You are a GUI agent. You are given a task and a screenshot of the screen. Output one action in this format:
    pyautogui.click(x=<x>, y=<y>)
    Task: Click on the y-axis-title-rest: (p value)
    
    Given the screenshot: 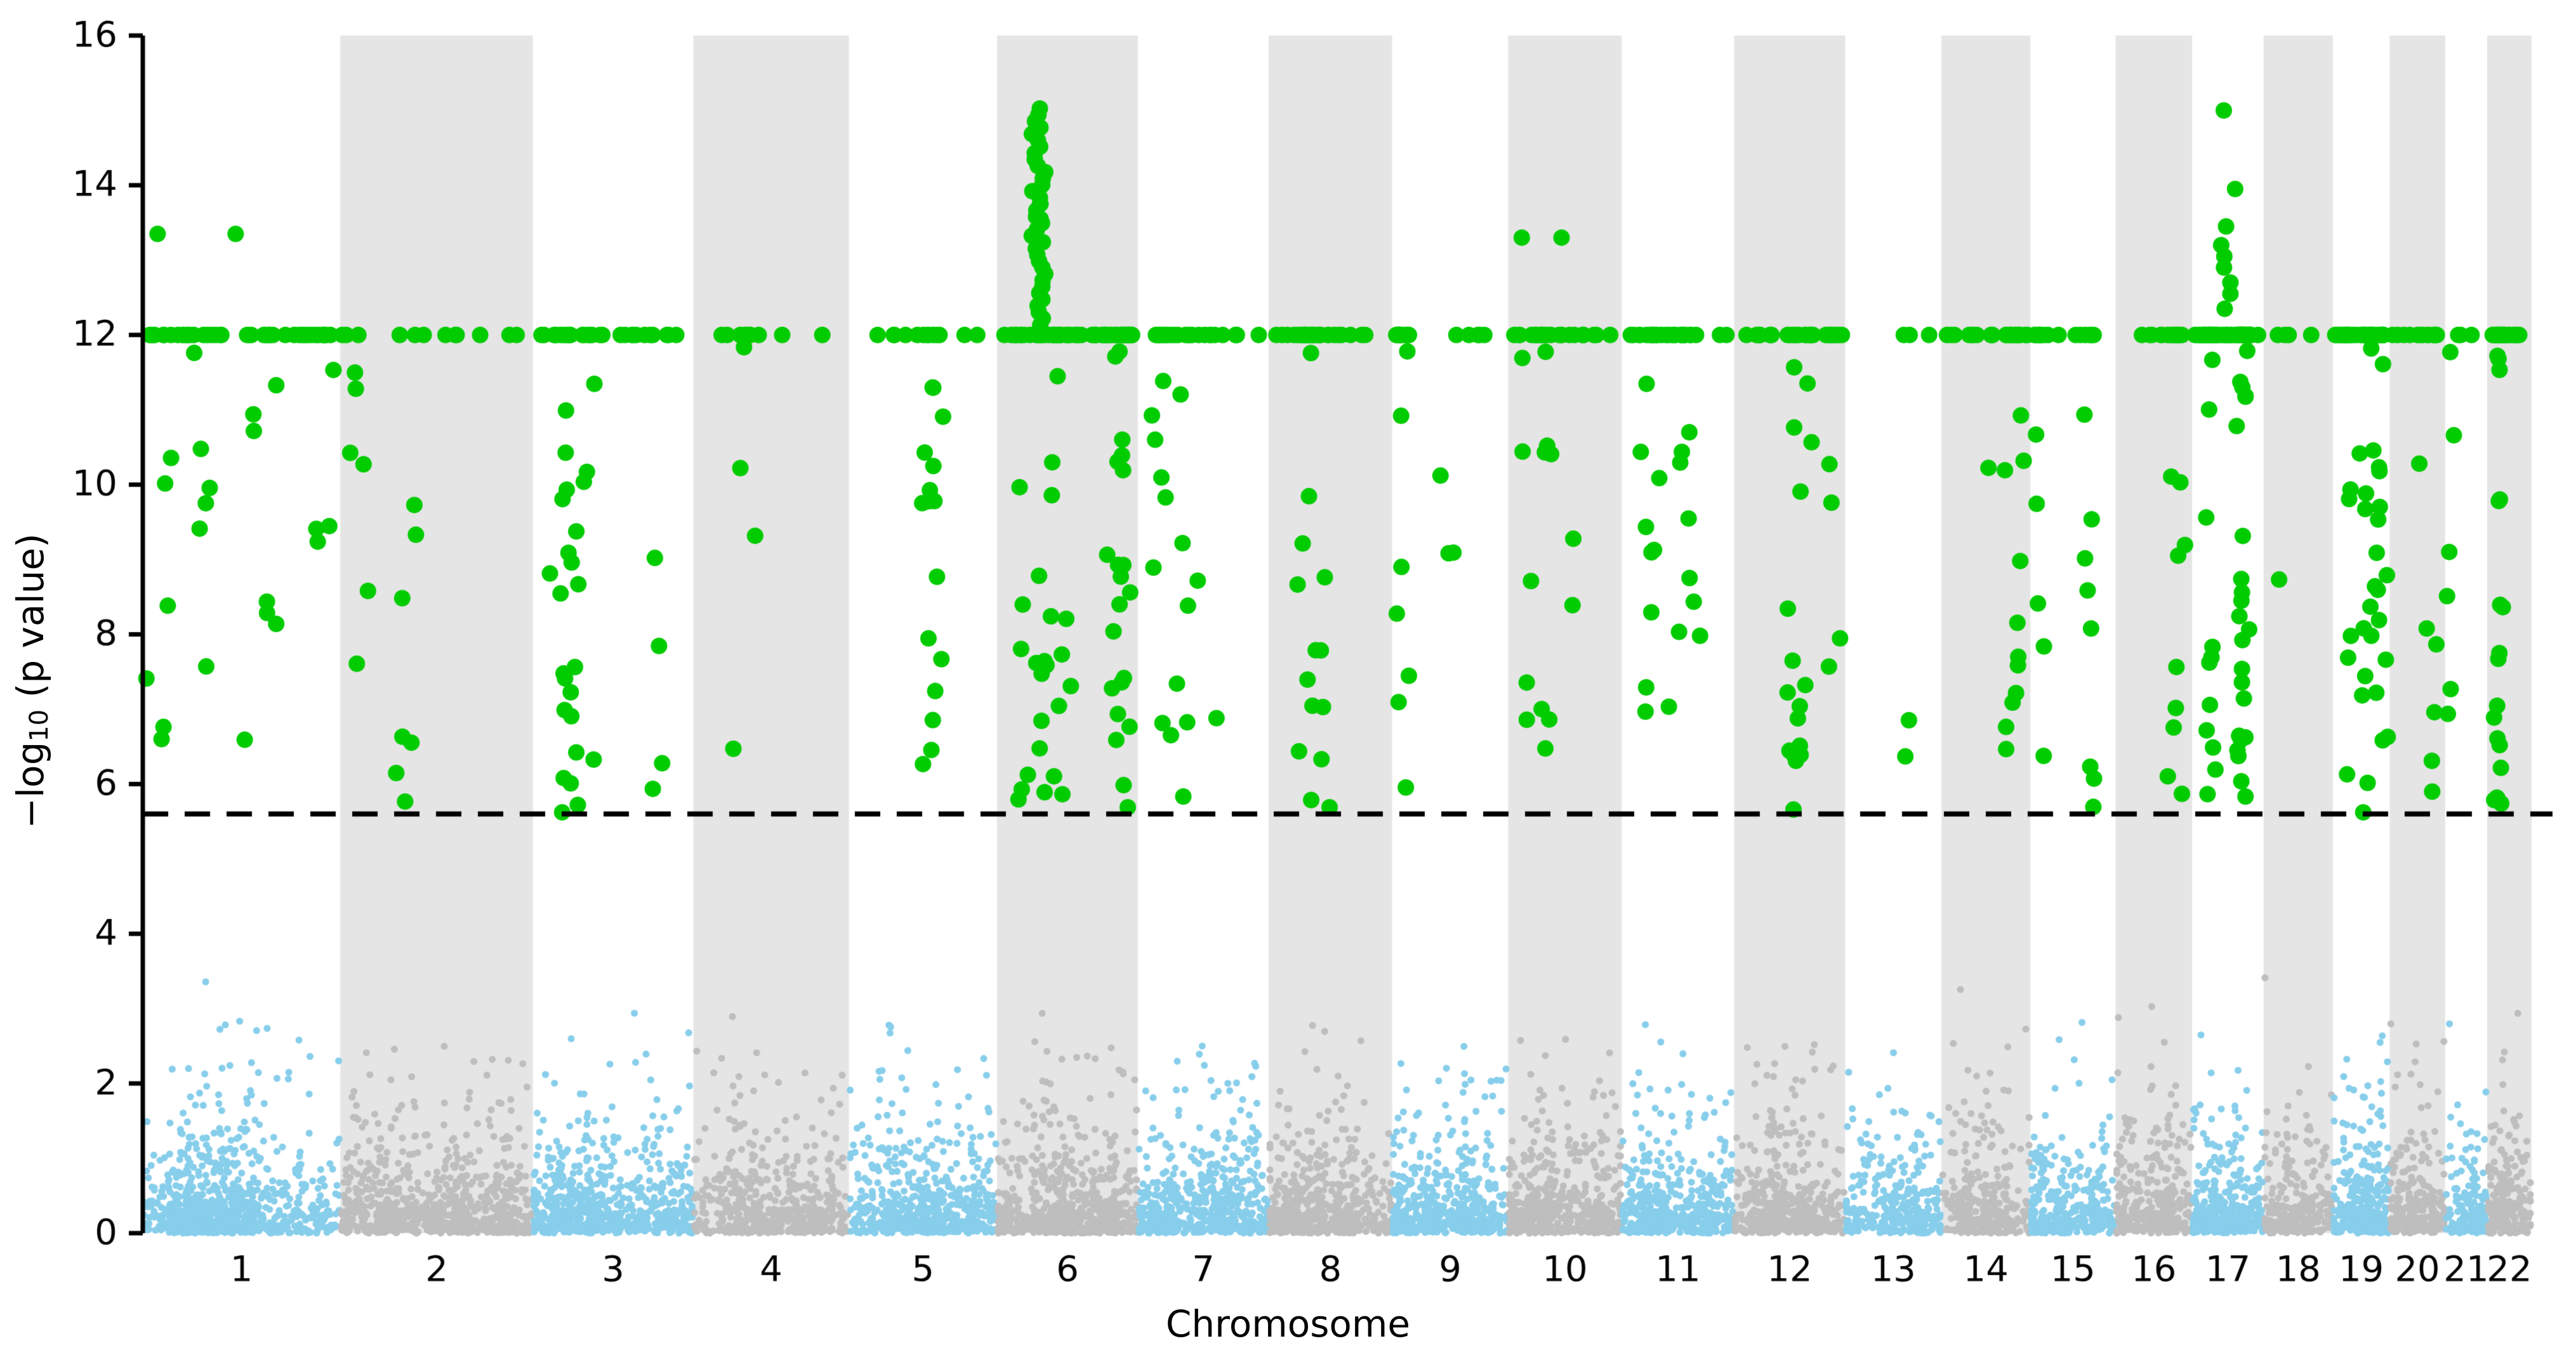 What is the action you would take?
    pyautogui.click(x=31, y=621)
    